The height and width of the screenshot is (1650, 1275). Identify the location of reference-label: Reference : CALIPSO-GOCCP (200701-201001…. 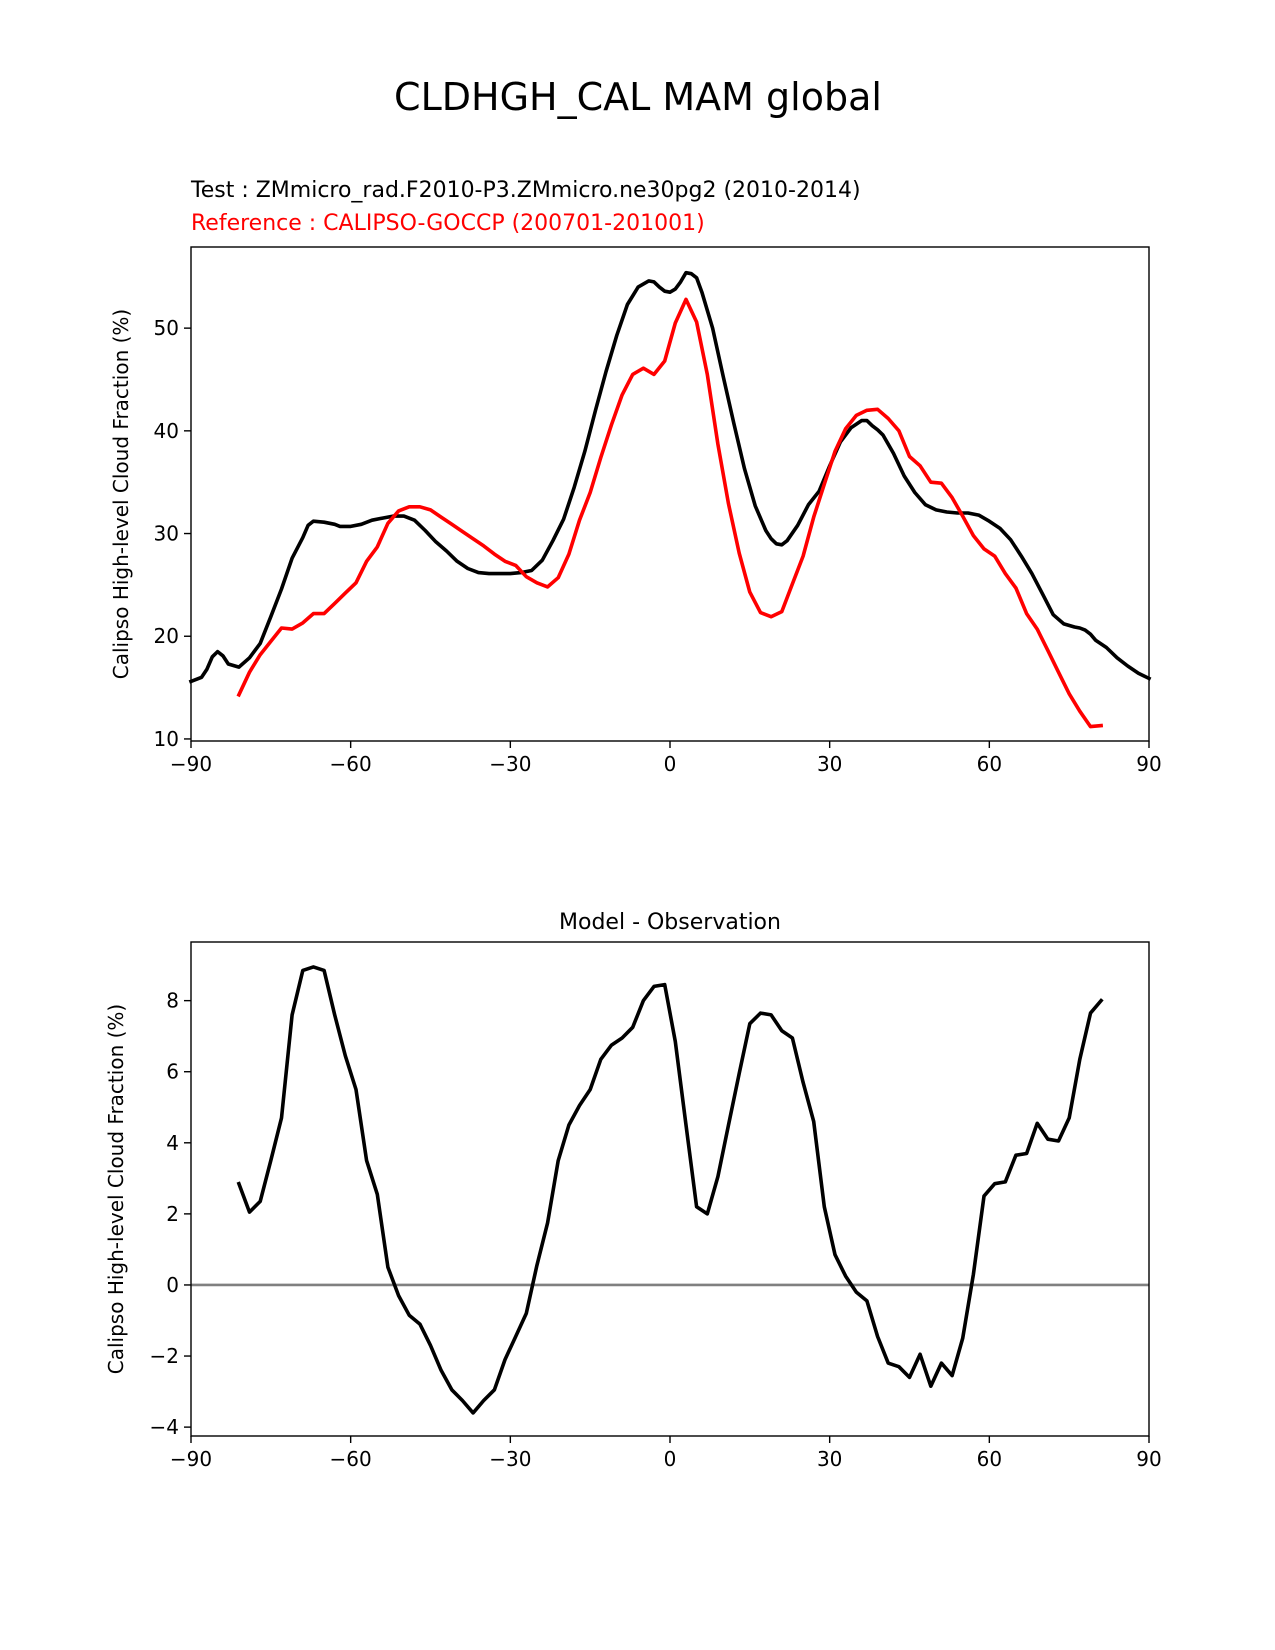
(448, 223).